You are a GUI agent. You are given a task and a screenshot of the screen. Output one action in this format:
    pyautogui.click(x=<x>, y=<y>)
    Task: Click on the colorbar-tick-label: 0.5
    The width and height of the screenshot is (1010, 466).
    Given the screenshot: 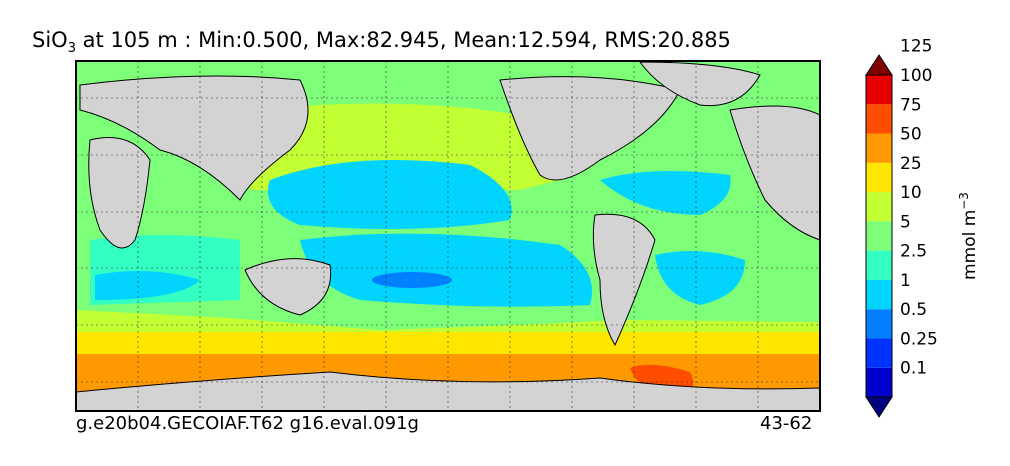 What is the action you would take?
    pyautogui.click(x=913, y=310)
    